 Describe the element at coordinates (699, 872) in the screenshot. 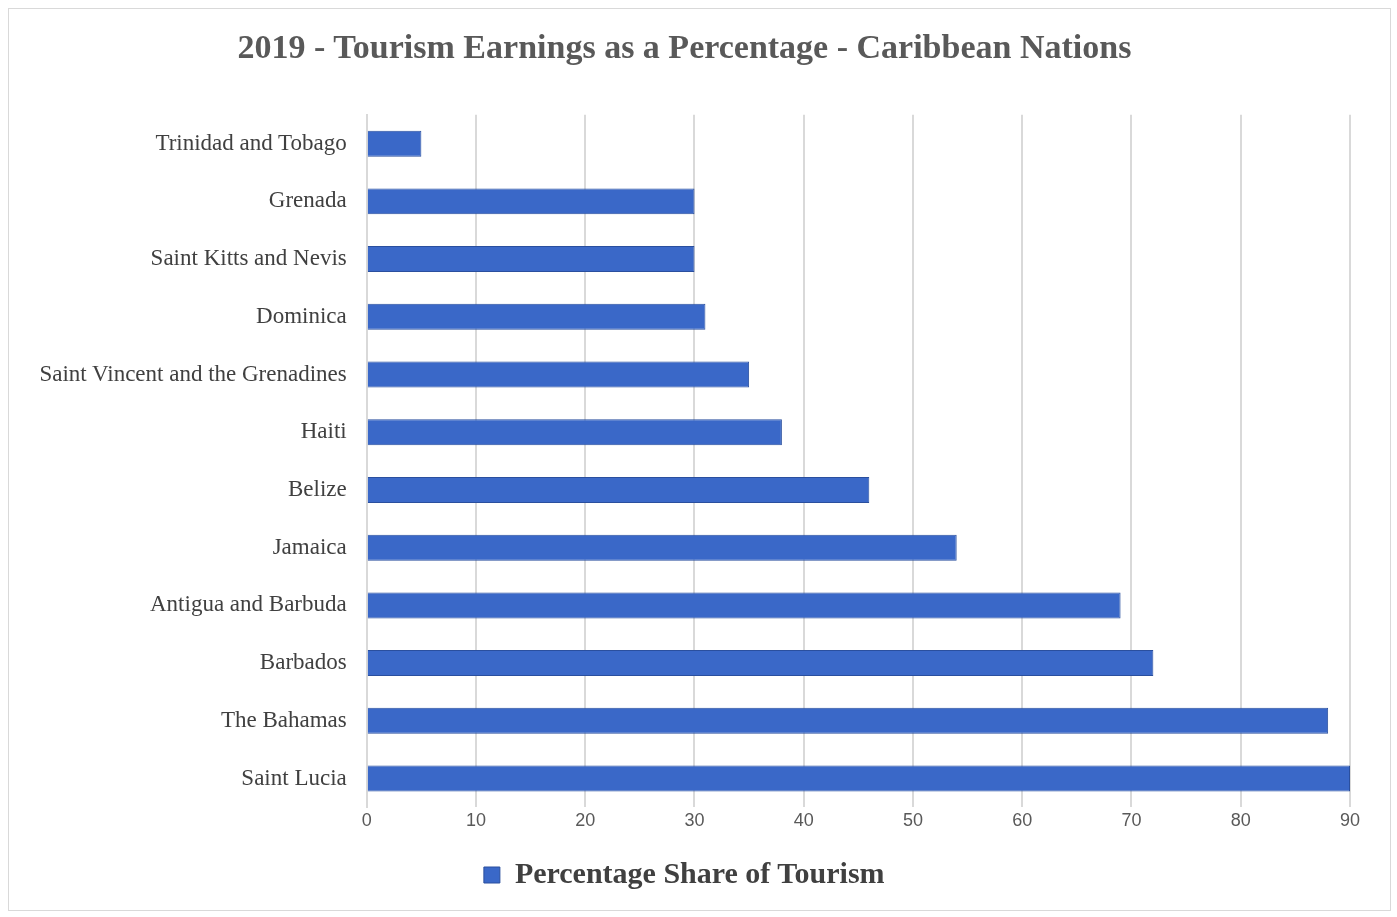

I see `legend-label: Percentage Share of Tourism` at that location.